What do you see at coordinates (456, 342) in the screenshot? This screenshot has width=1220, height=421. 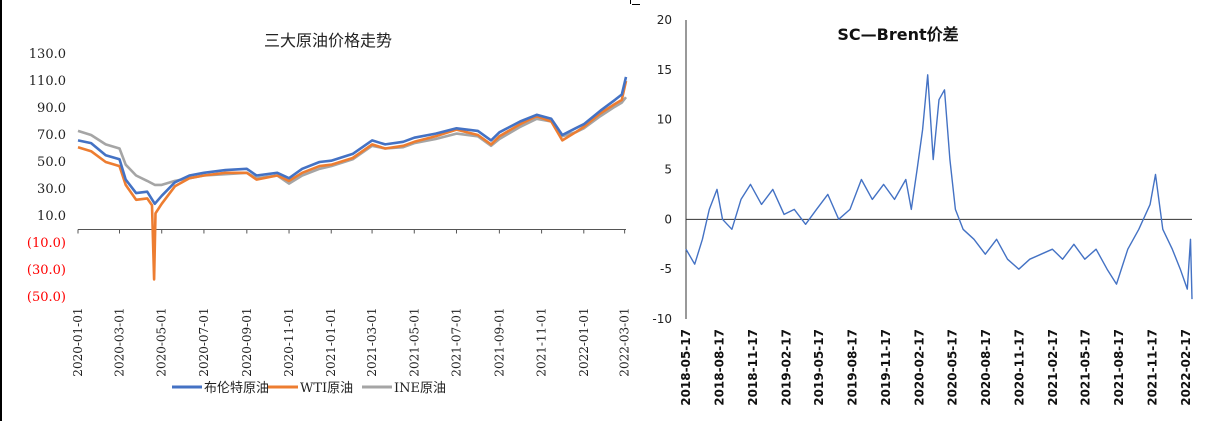 I see `x-tick-label: 2021-07-01` at bounding box center [456, 342].